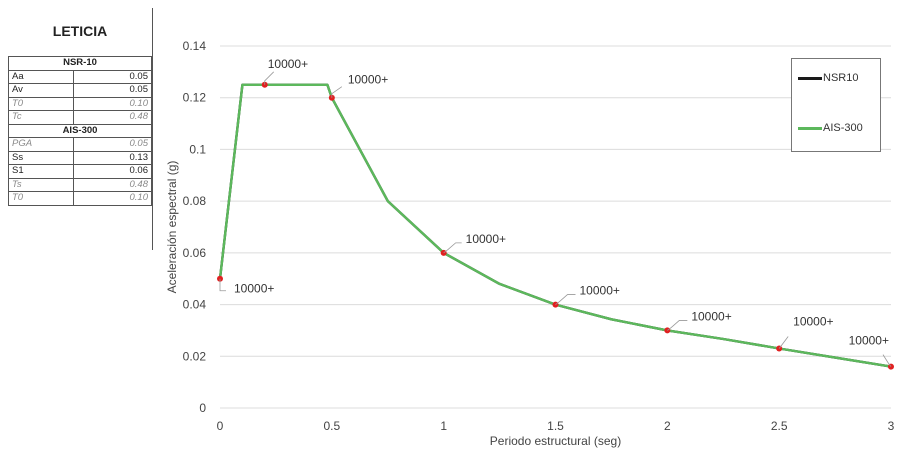  What do you see at coordinates (555, 426) in the screenshot?
I see `x-tick-label: 1.5` at bounding box center [555, 426].